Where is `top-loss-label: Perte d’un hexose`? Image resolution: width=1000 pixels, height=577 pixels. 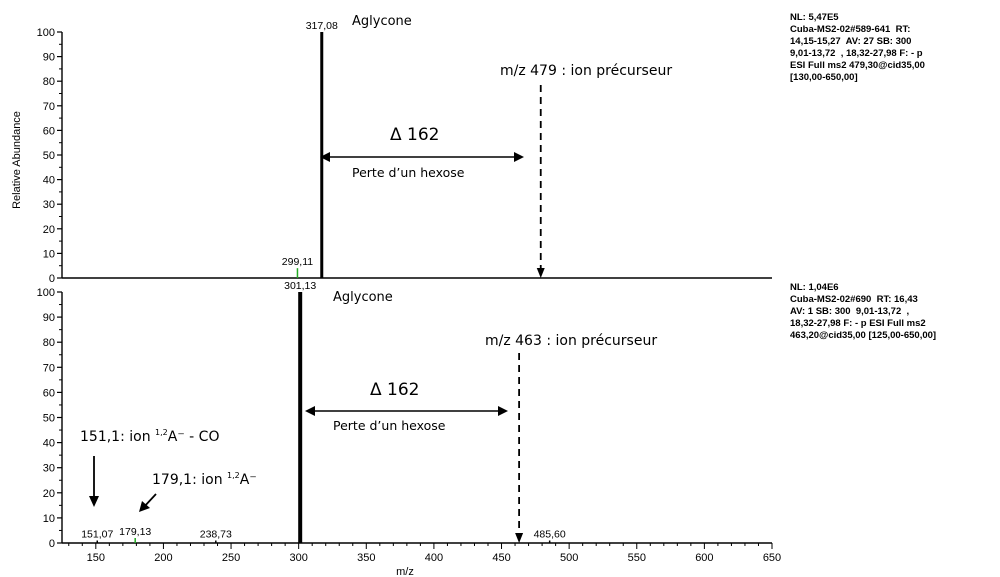
top-loss-label: Perte d’un hexose is located at coordinates (408, 172).